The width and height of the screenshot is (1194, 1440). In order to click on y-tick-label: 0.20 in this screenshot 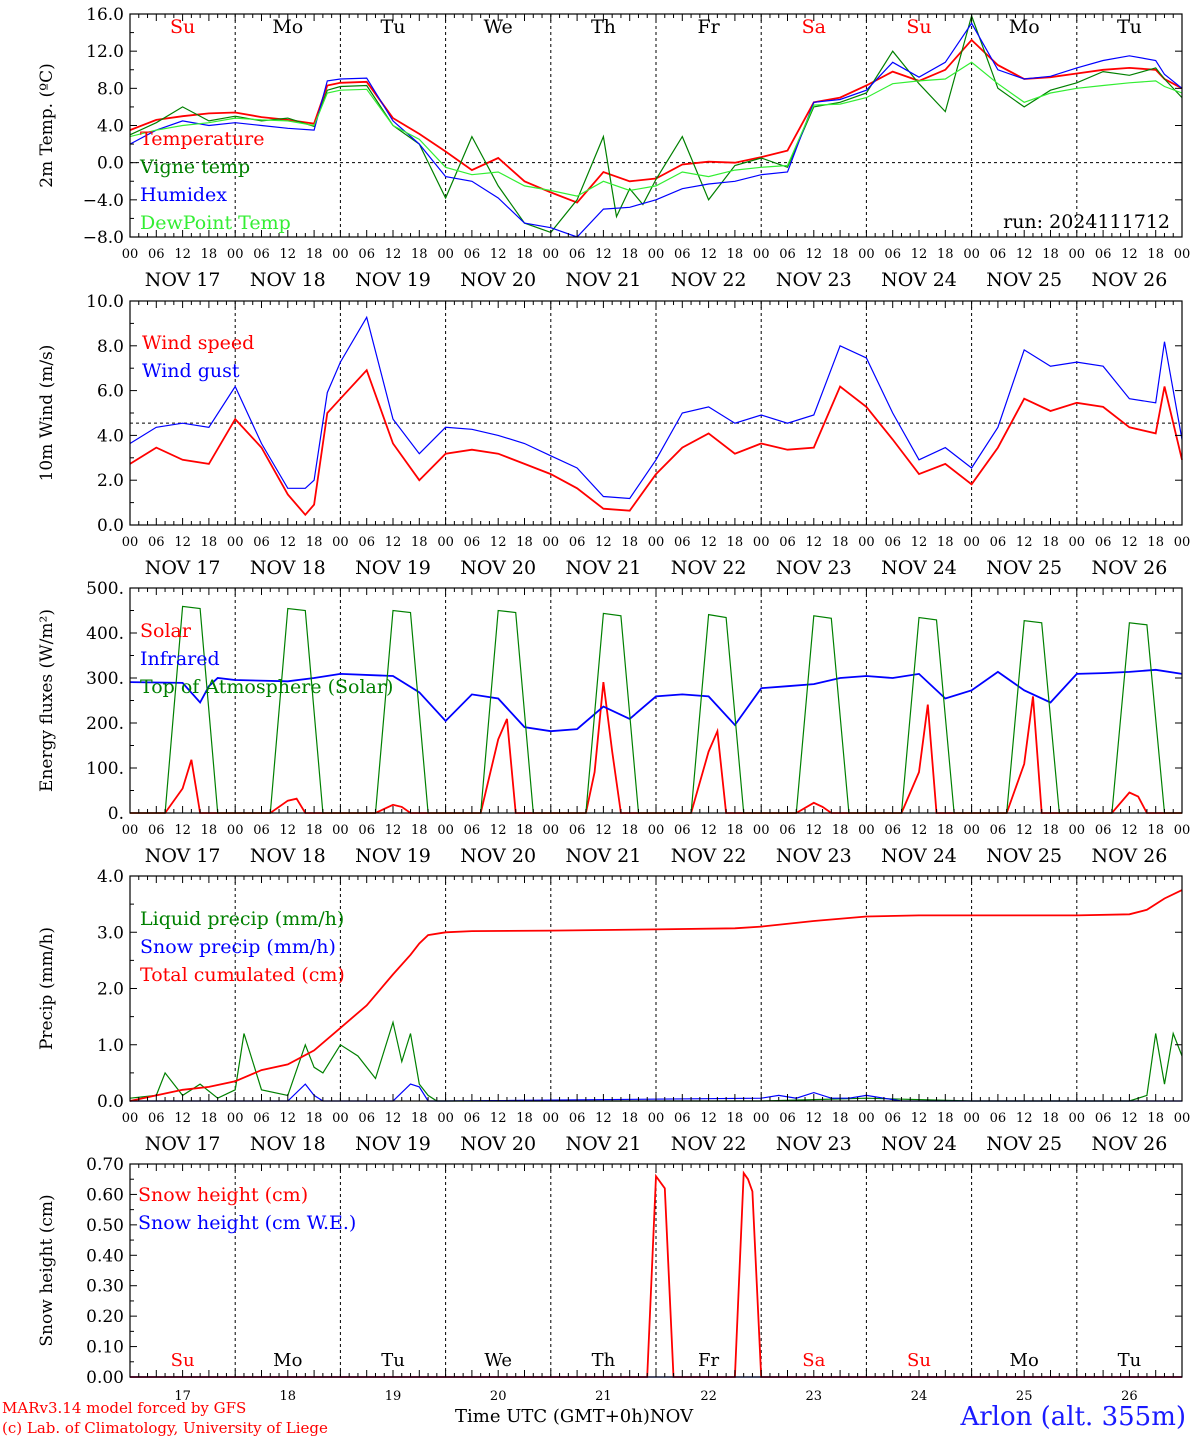, I will do `click(105, 1317)`.